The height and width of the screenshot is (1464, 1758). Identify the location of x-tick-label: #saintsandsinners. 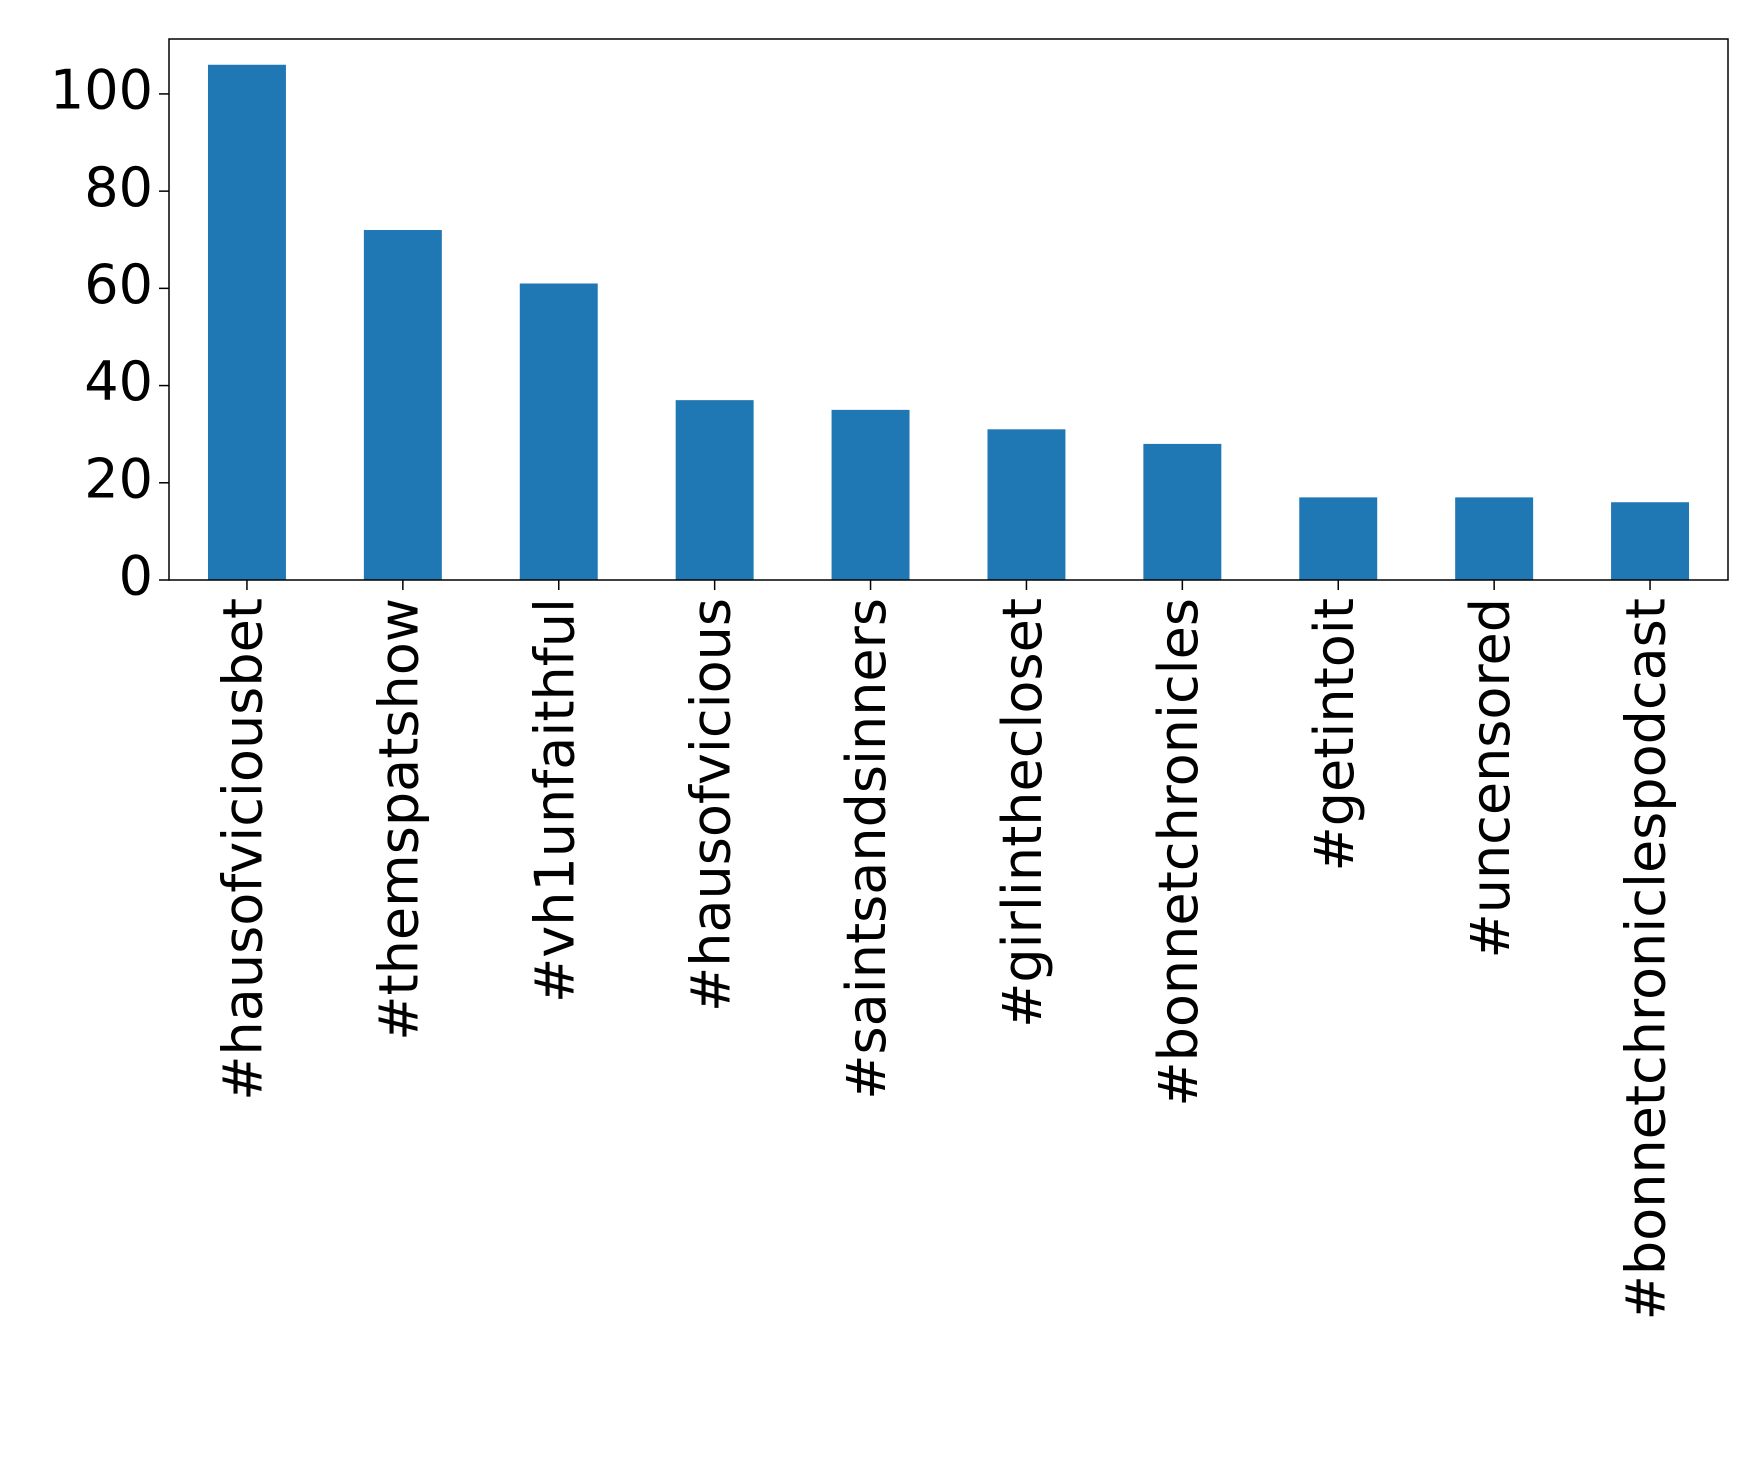
(866, 849).